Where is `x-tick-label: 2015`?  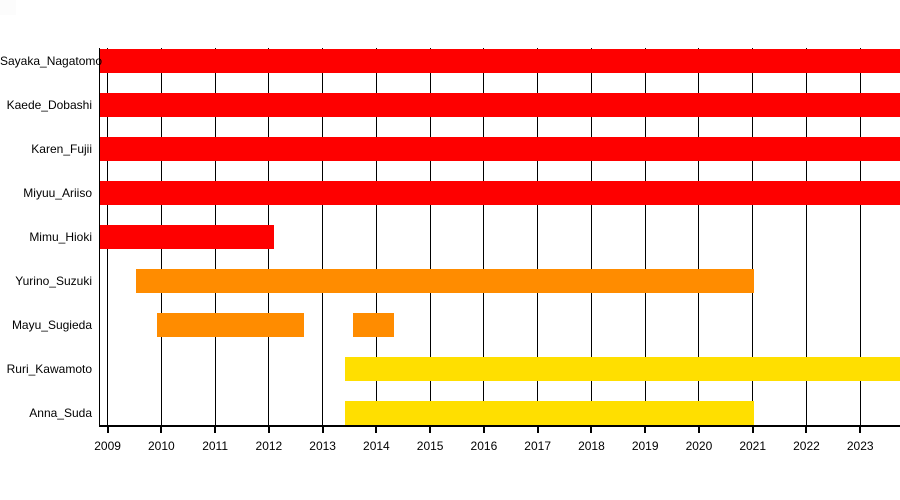 x-tick-label: 2015 is located at coordinates (430, 446).